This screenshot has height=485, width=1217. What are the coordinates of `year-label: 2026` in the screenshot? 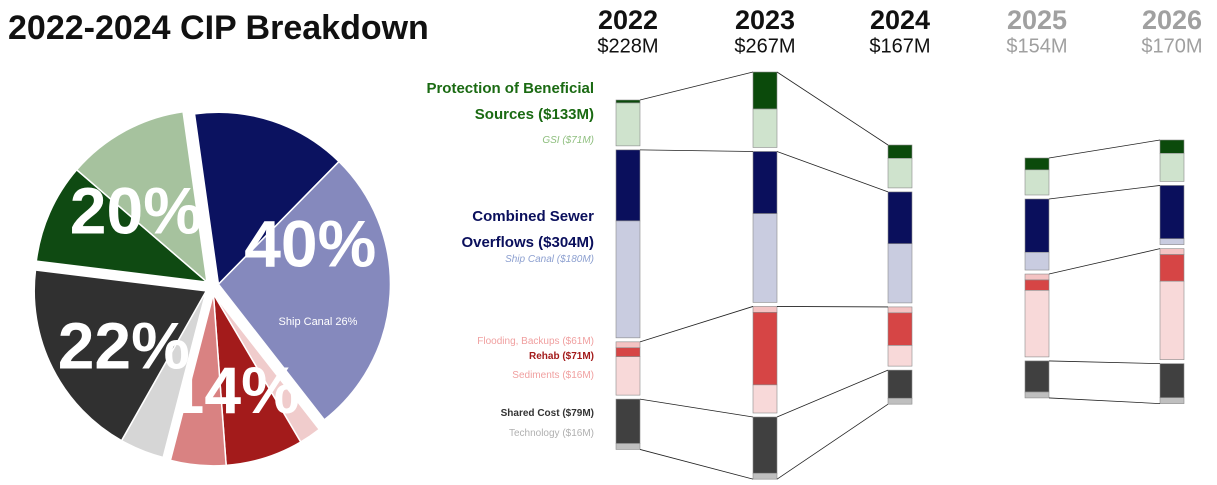 It's located at (1172, 20).